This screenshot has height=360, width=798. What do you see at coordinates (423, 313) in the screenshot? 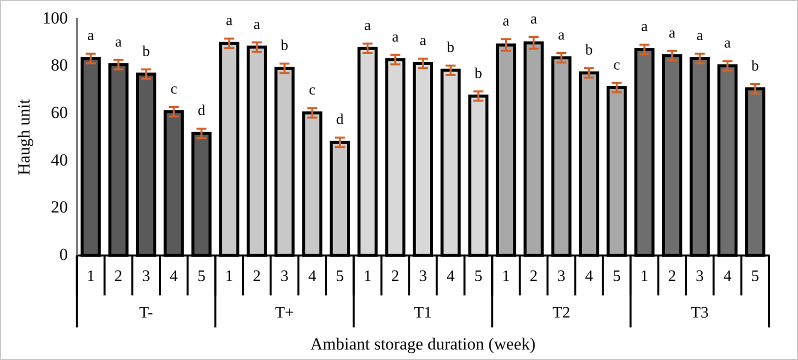
I see `text: T1` at bounding box center [423, 313].